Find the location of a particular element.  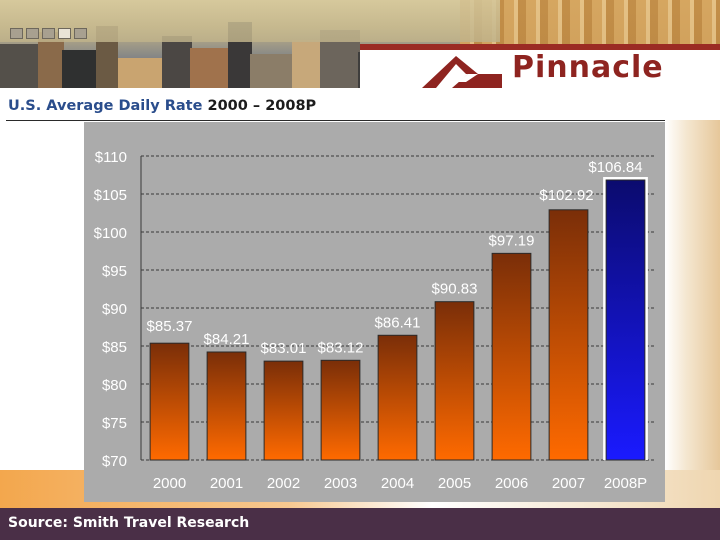

x-tick-label: 2004 is located at coordinates (397, 483).